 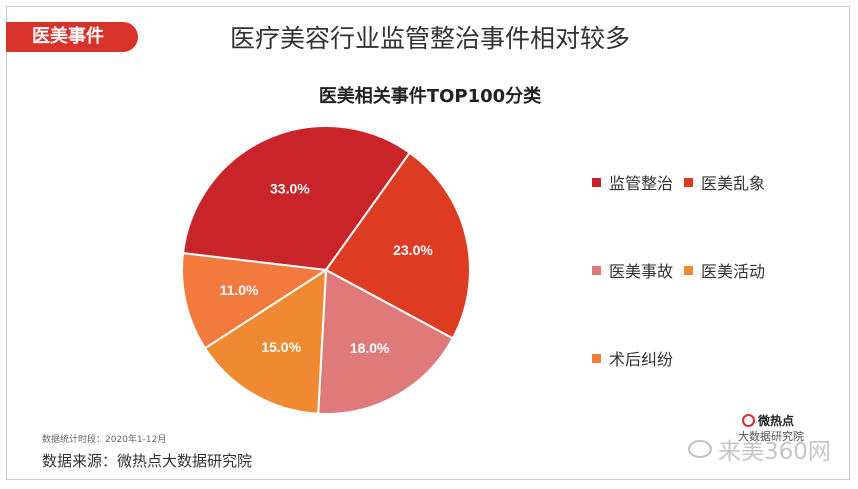 What do you see at coordinates (72, 37) in the screenshot?
I see `section-tag: 医美事件` at bounding box center [72, 37].